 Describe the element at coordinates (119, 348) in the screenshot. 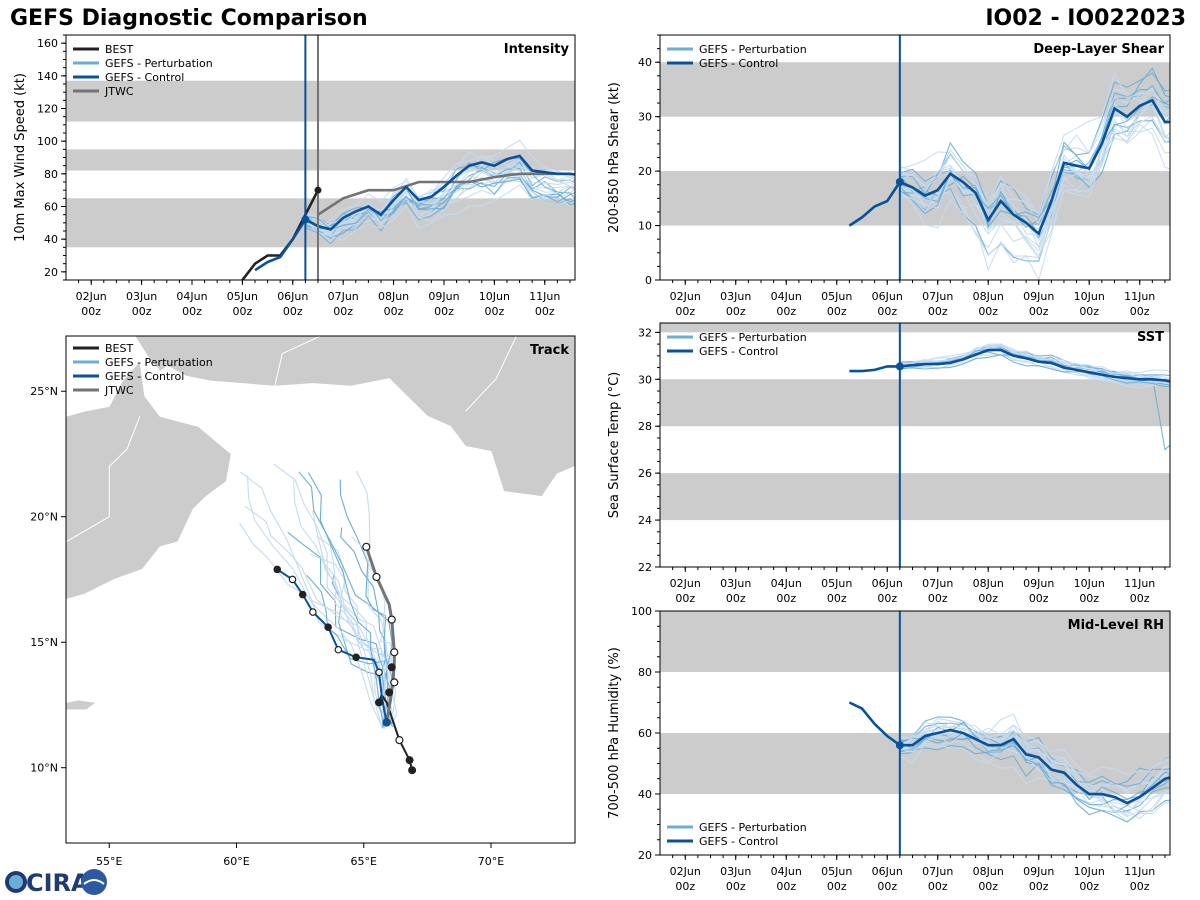

I see `legend-label: BEST` at that location.